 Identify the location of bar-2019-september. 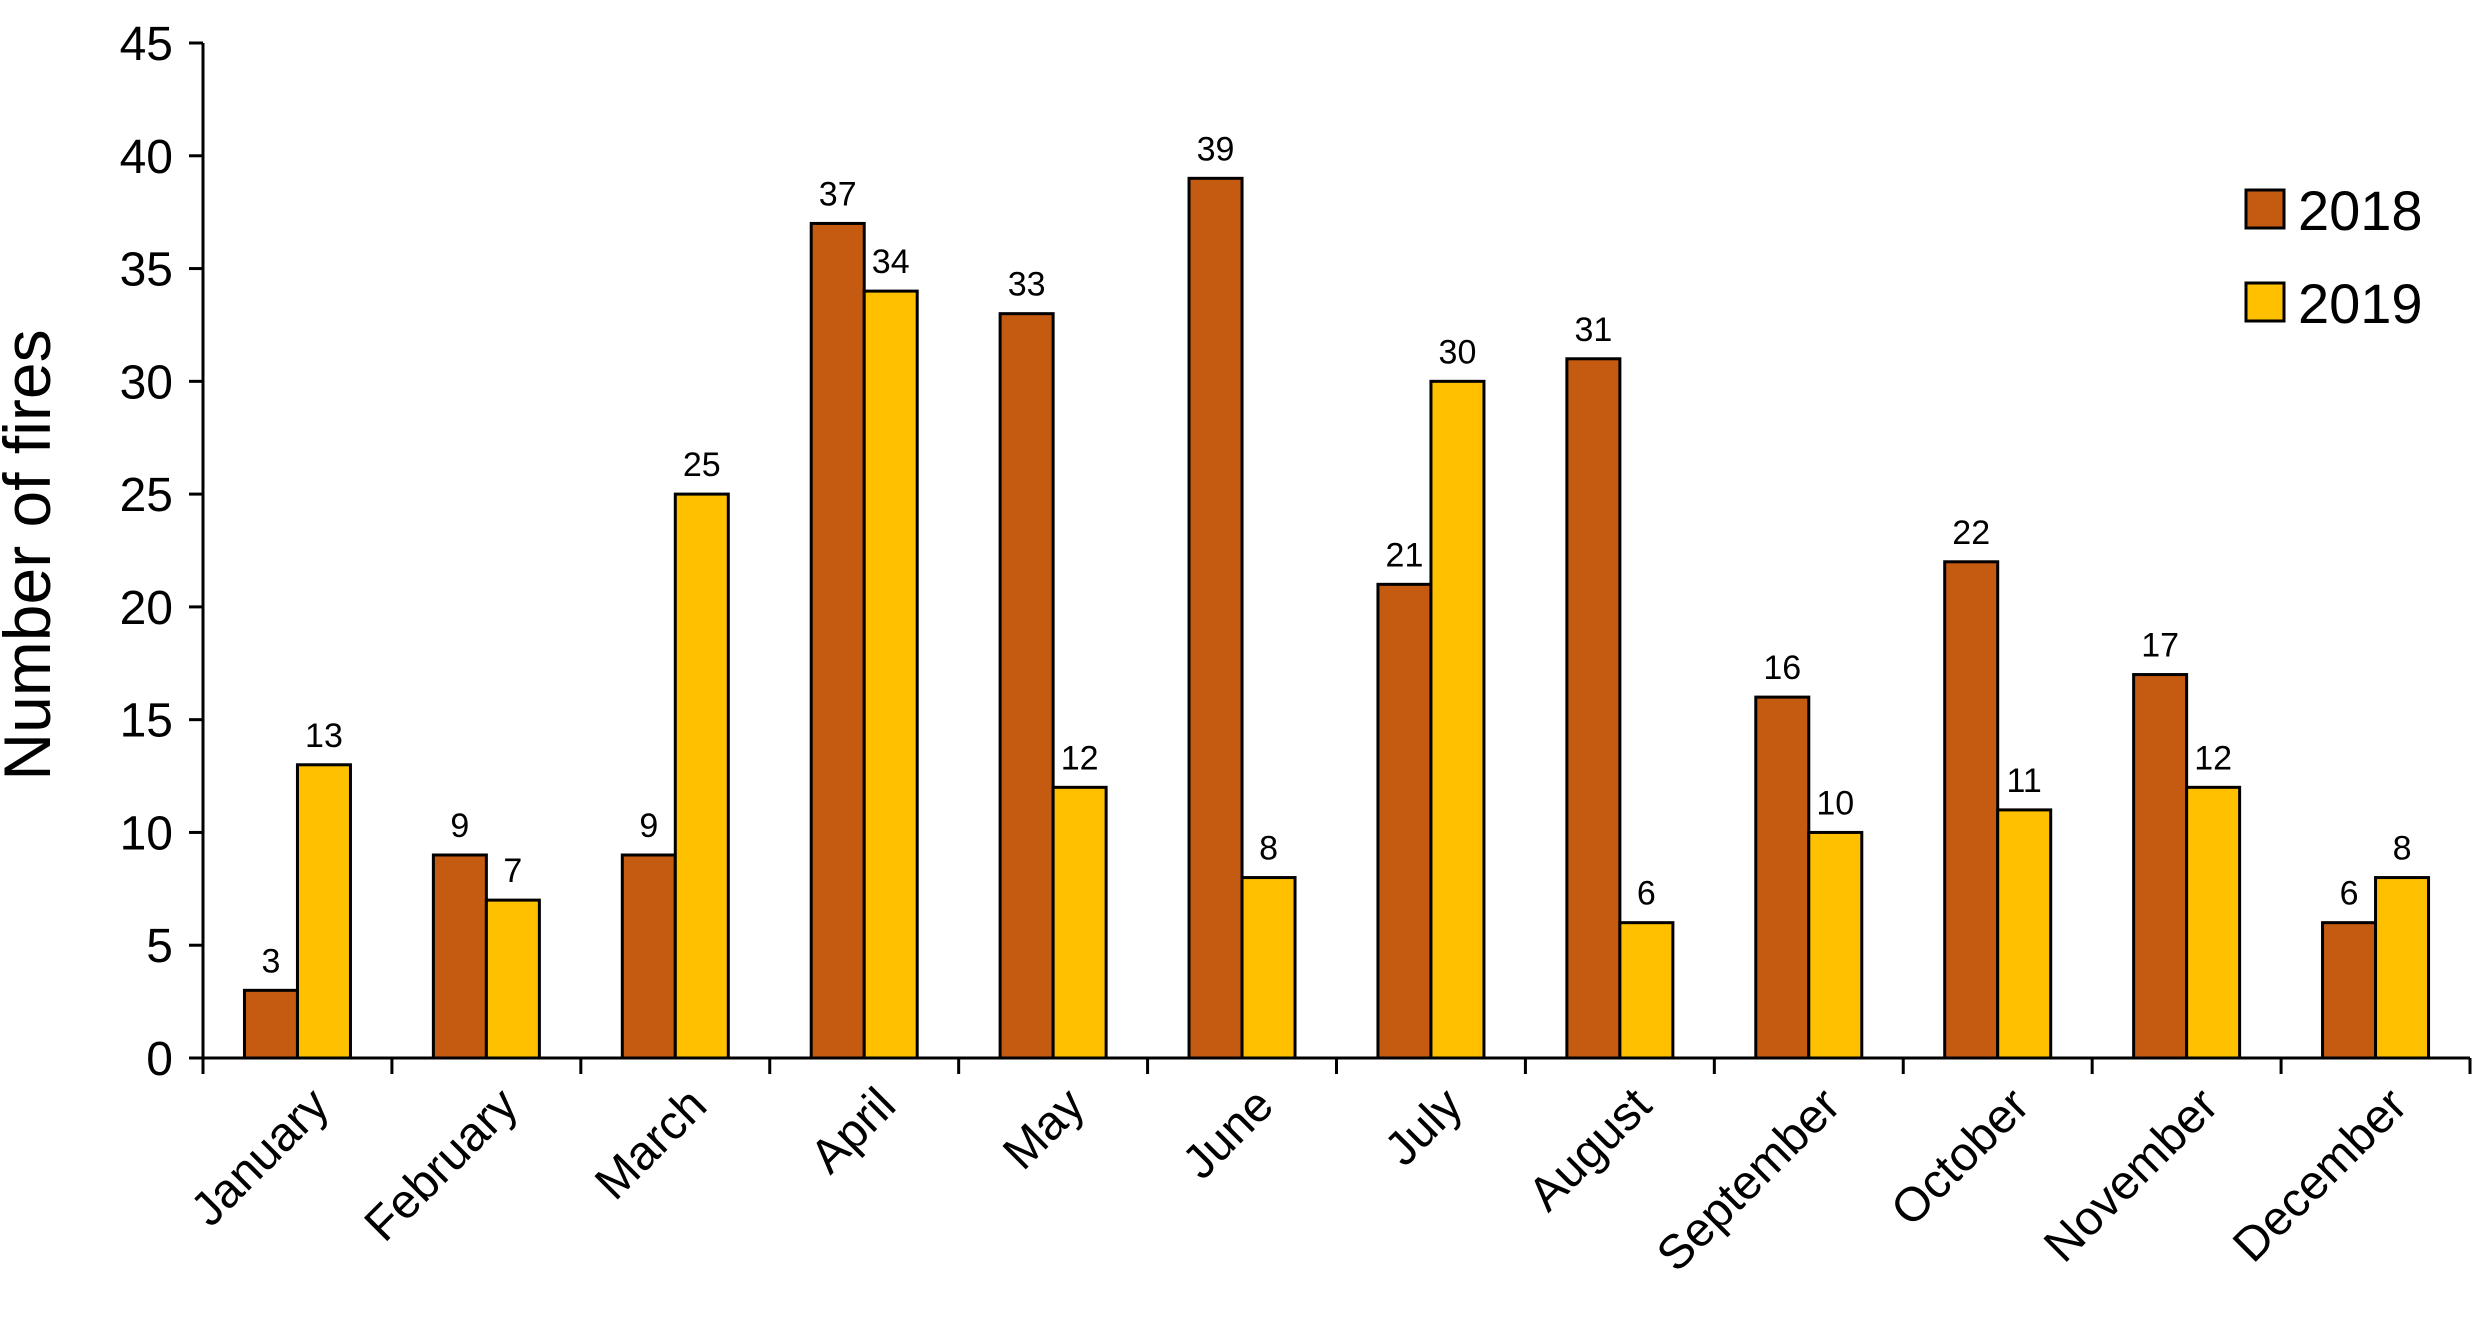
(1835, 945).